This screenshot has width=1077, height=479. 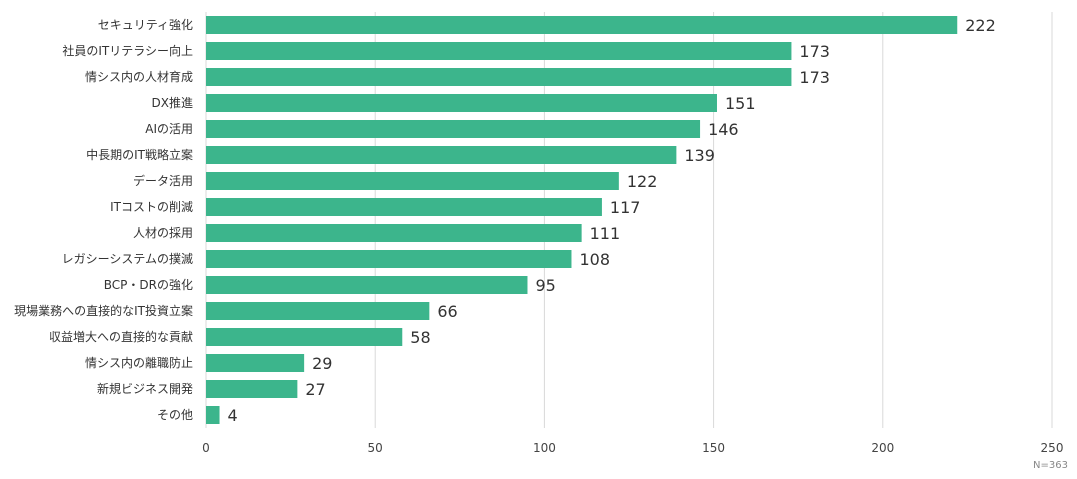 What do you see at coordinates (121, 336) in the screenshot?
I see `category-label: 収益増大への直接的な貢献` at bounding box center [121, 336].